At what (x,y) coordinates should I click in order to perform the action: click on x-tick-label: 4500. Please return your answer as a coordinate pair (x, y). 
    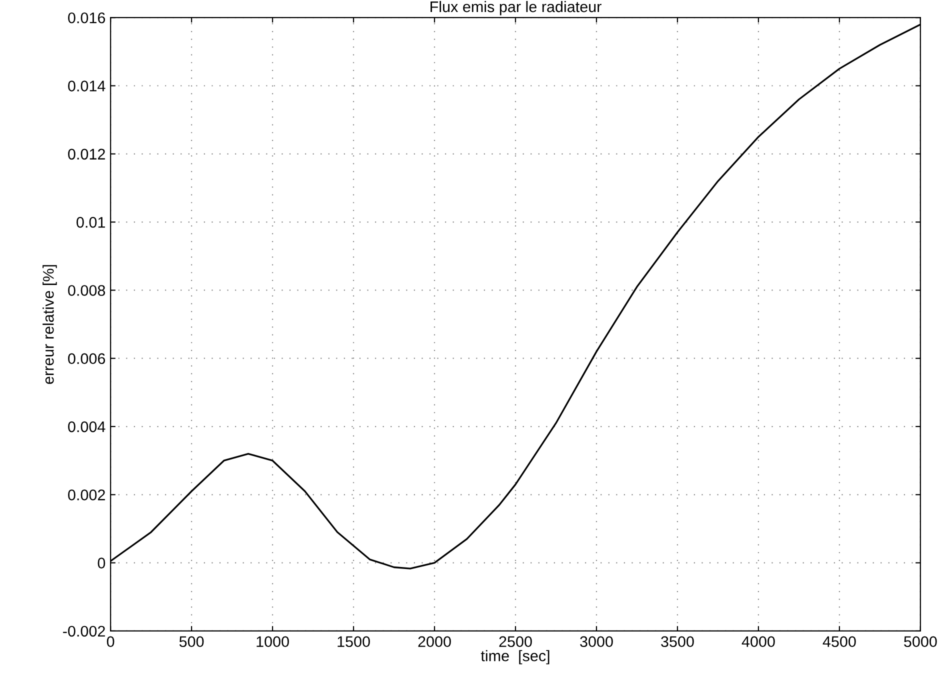
    Looking at the image, I should click on (839, 642).